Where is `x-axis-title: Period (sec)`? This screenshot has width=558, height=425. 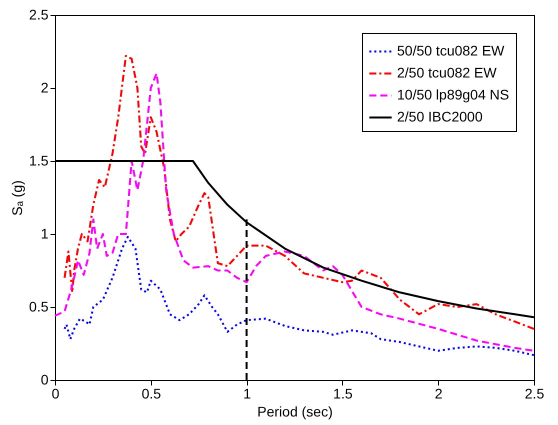 x-axis-title: Period (sec) is located at coordinates (295, 412).